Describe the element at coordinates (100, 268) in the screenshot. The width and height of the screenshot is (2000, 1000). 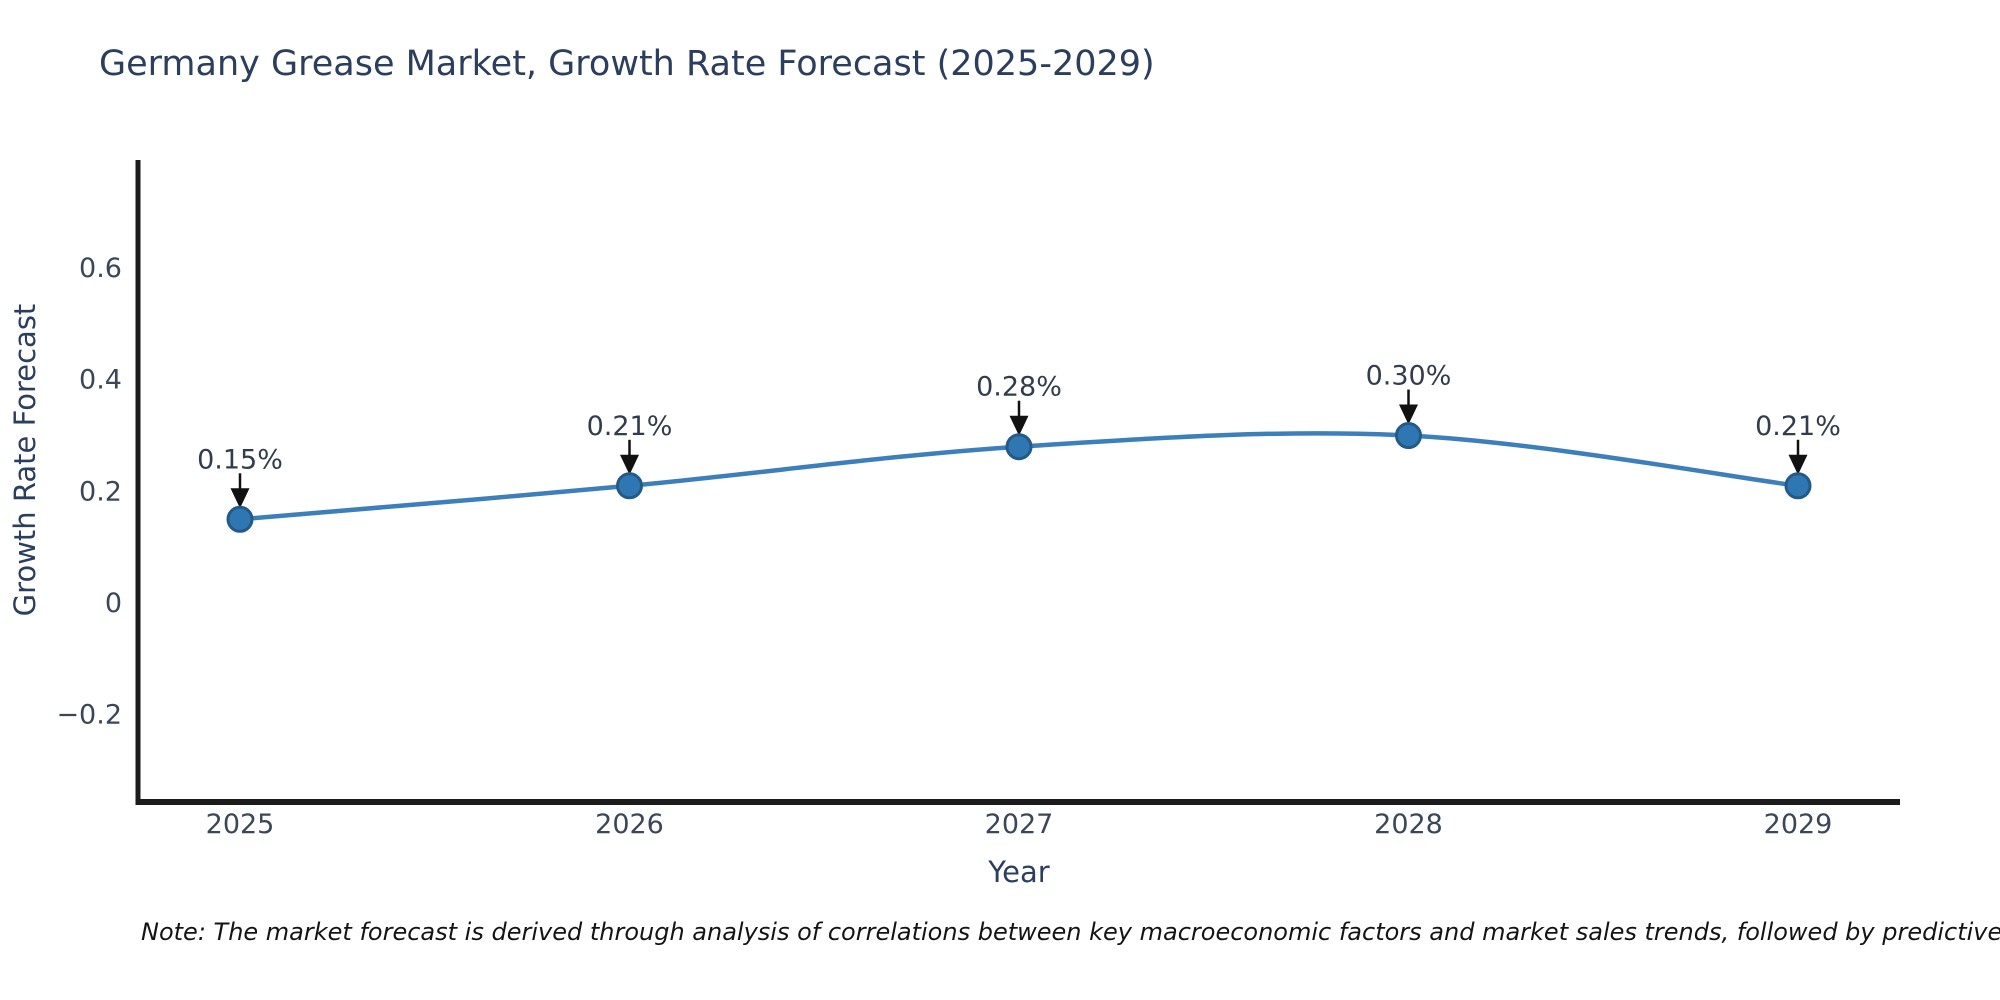
I see `y-tick-label: 0.6` at that location.